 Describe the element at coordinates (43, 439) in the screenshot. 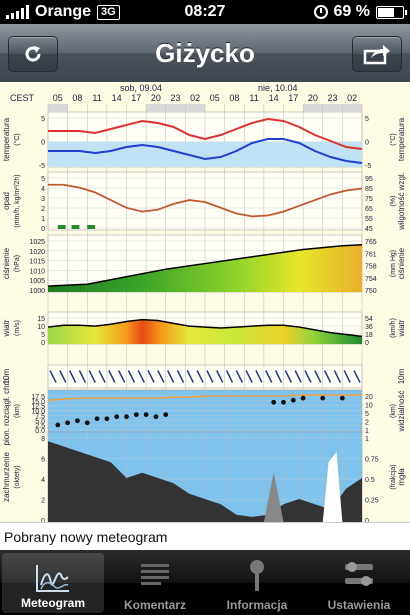

I see `tick-label: 8` at that location.